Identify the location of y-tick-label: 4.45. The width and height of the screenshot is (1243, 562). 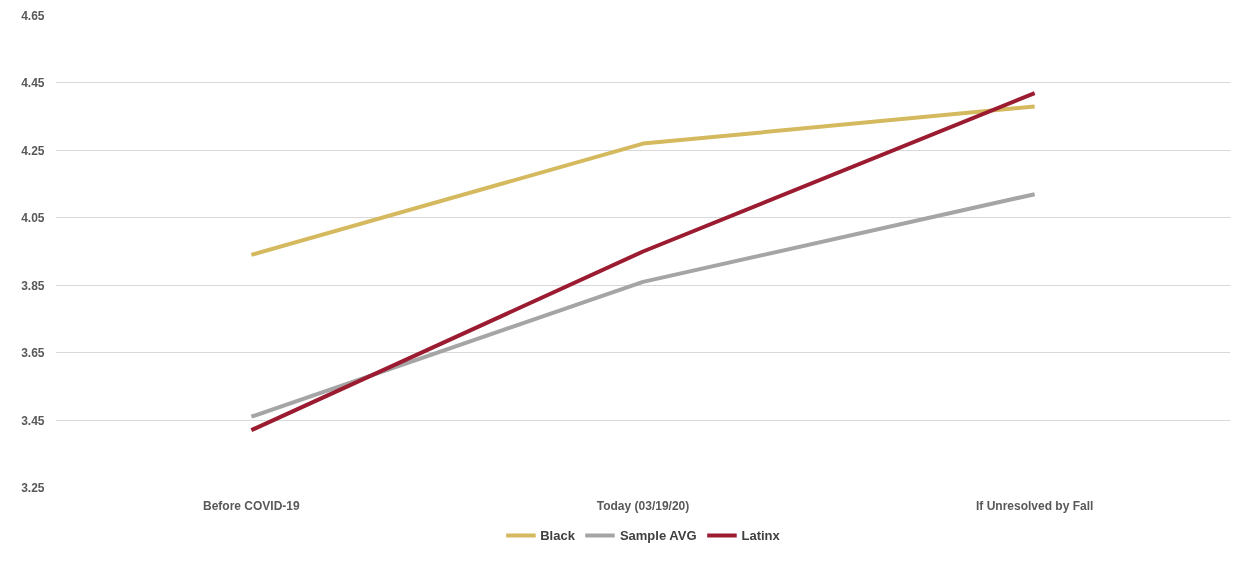
(33, 83).